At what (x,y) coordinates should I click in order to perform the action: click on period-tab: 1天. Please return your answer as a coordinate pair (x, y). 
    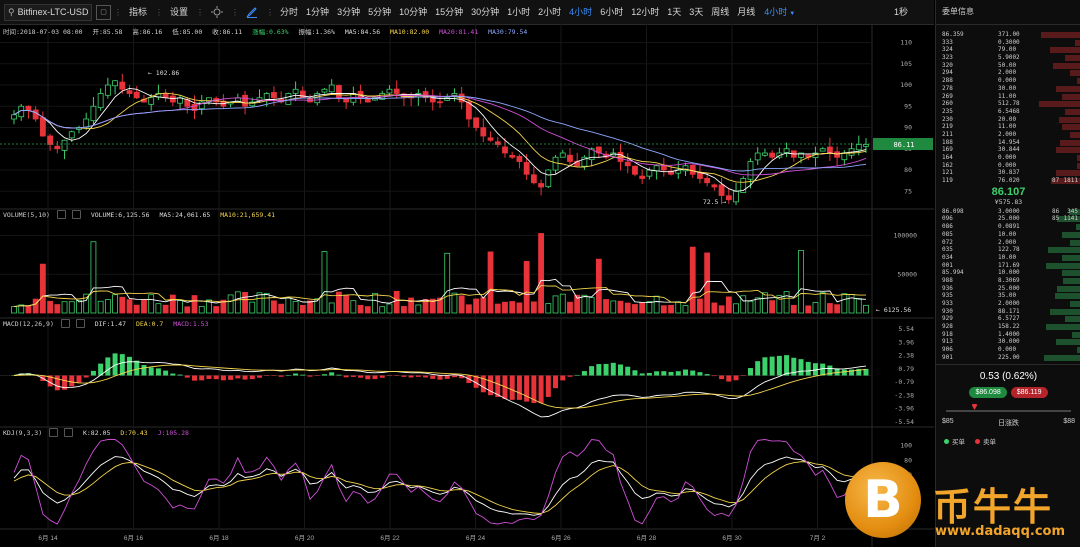
    Looking at the image, I should click on (674, 12).